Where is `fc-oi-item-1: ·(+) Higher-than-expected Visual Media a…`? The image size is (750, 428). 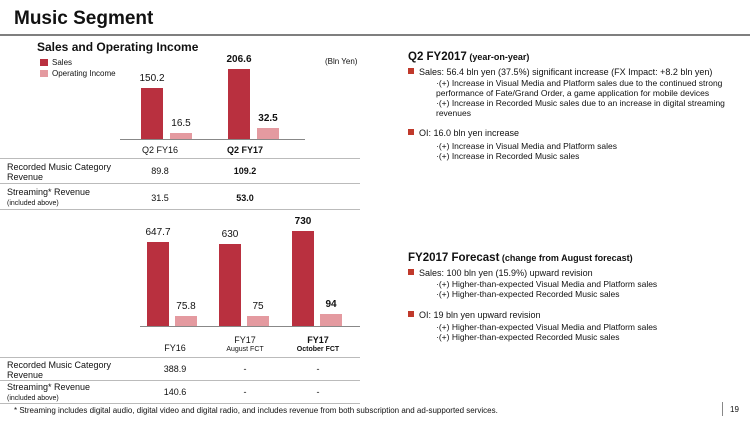
fc-oi-item-1: ·(+) Higher-than-expected Visual Media a… is located at coordinates (547, 327).